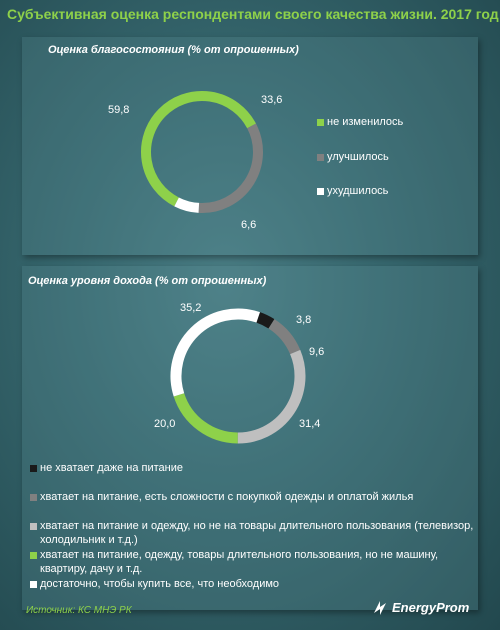  Describe the element at coordinates (380, 608) in the screenshot. I see `bolt-icon` at that location.